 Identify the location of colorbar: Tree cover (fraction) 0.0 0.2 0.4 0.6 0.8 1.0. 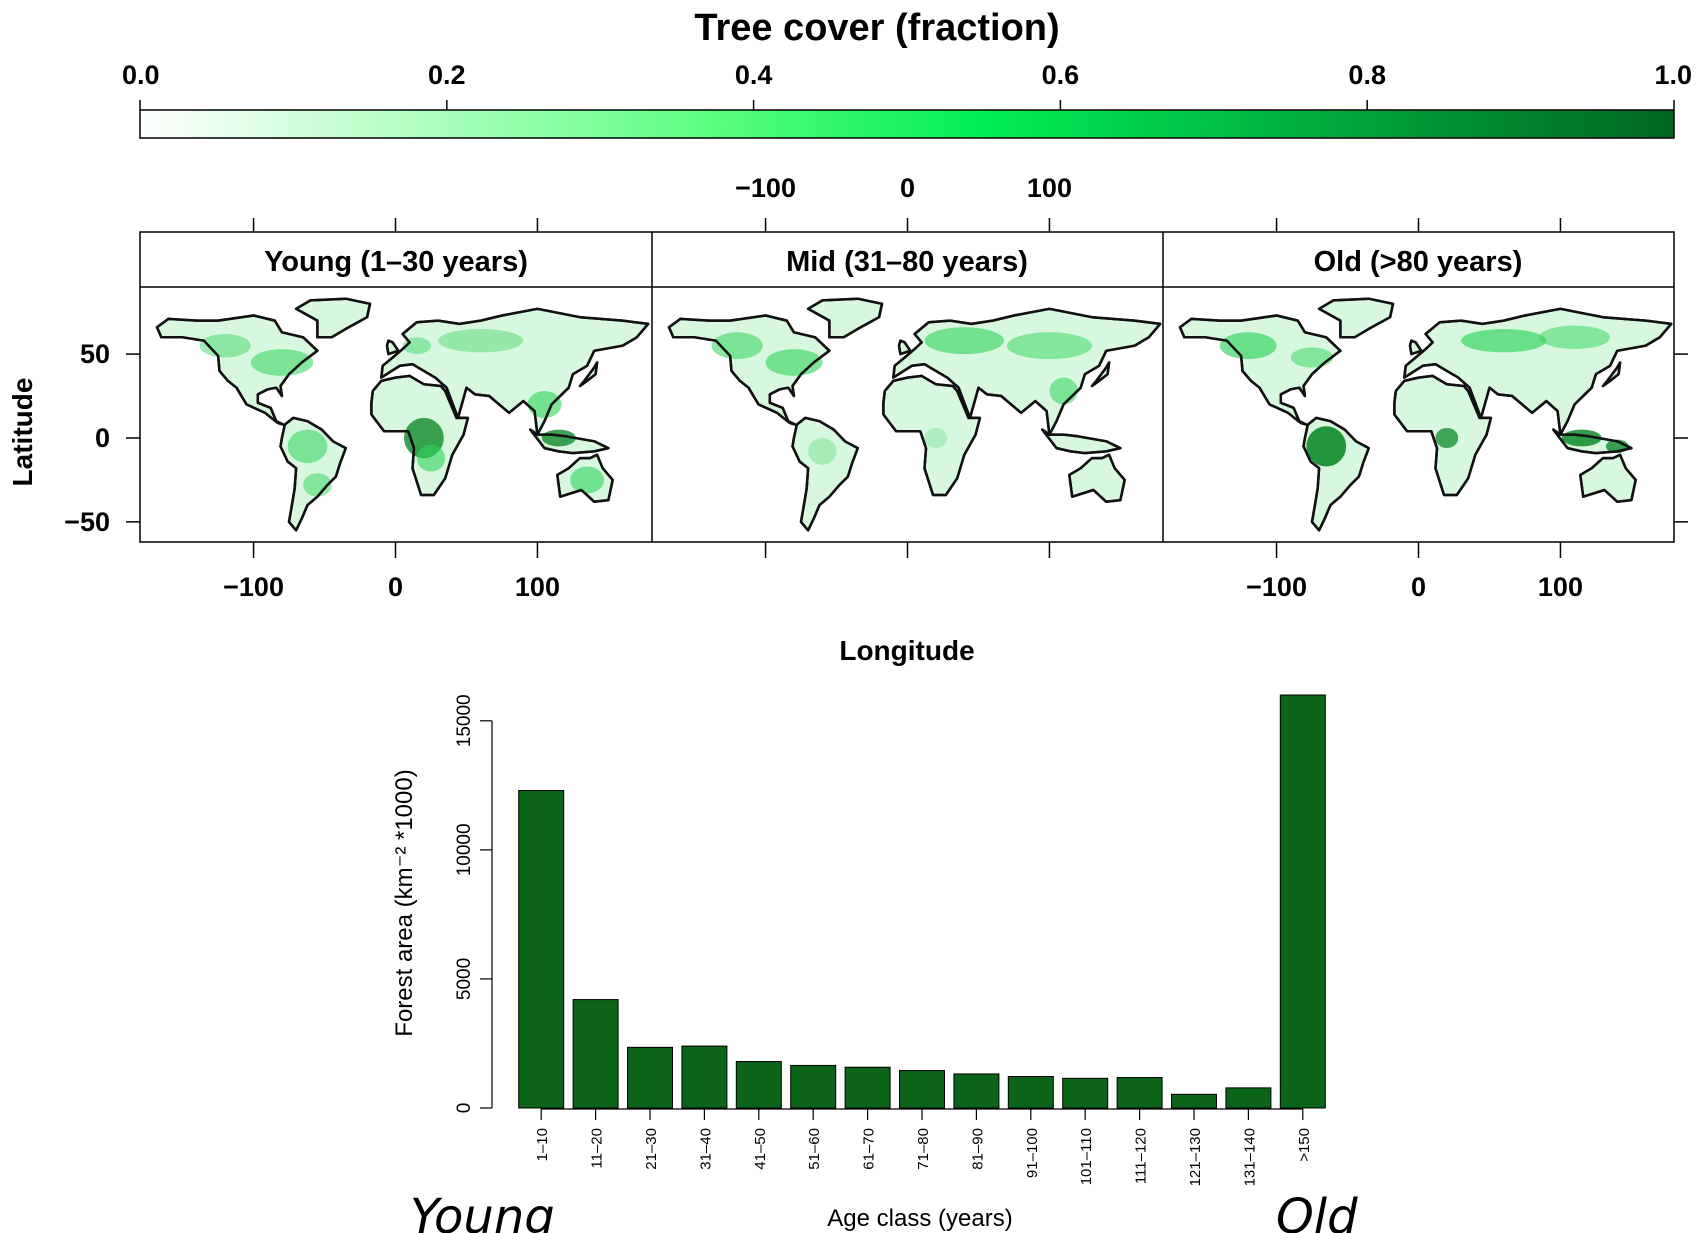
(907, 73).